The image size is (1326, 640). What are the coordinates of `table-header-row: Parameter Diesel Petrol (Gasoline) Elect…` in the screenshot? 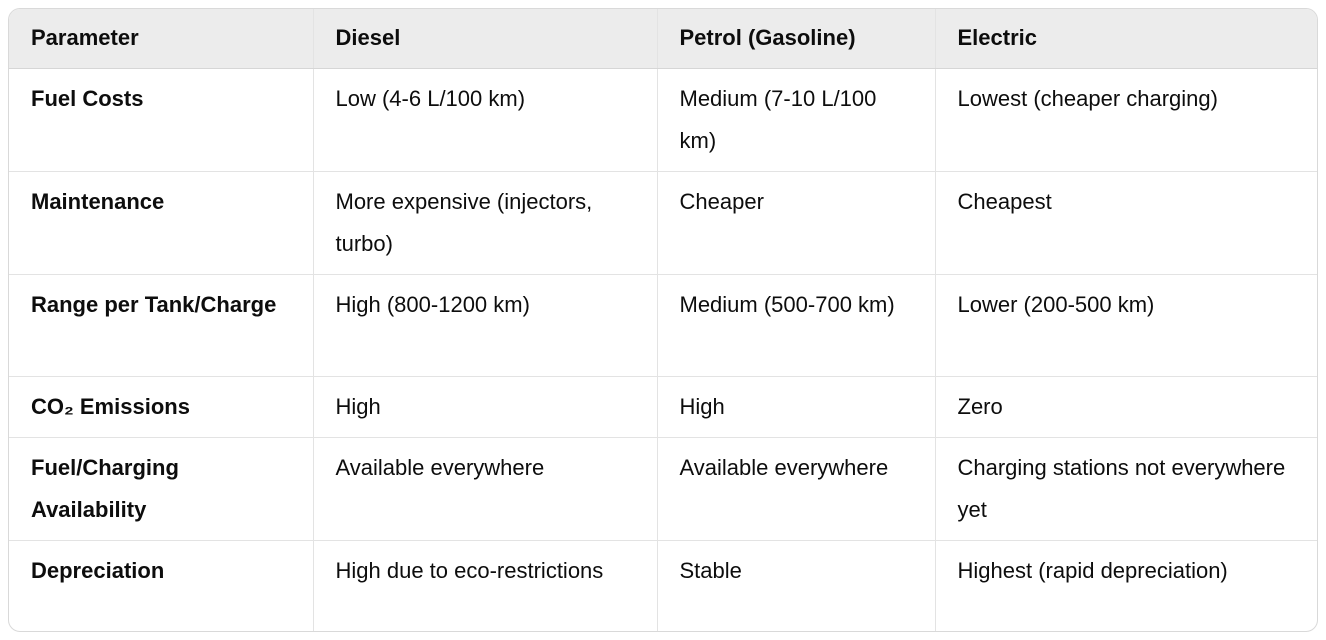 It's located at (663, 39).